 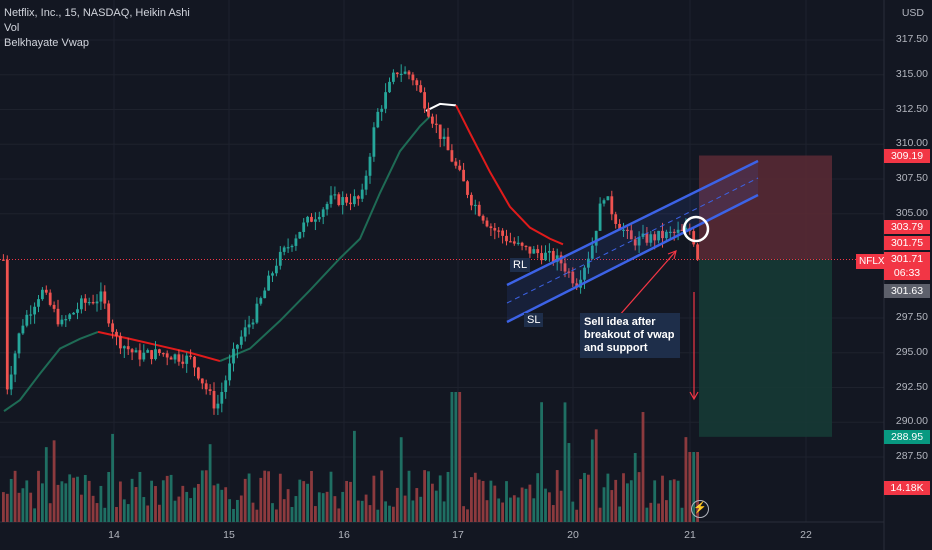 What do you see at coordinates (12, 28) in the screenshot?
I see `volume-indicator-label: Vol` at bounding box center [12, 28].